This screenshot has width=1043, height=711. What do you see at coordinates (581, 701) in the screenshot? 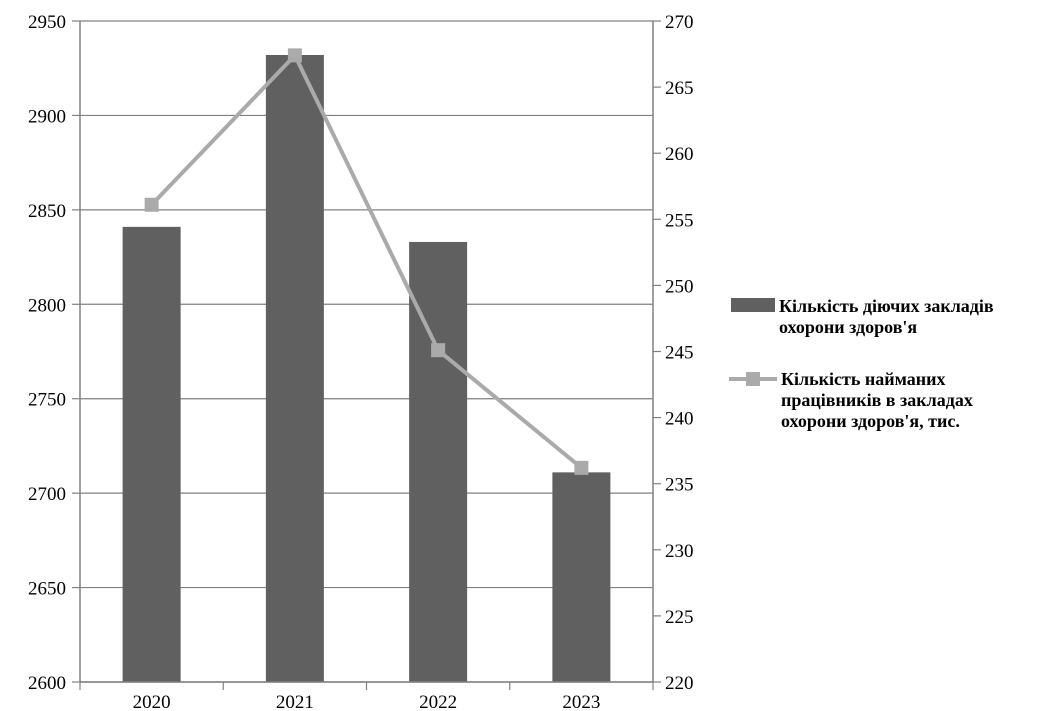
I see `x-tick-label: 2023` at bounding box center [581, 701].